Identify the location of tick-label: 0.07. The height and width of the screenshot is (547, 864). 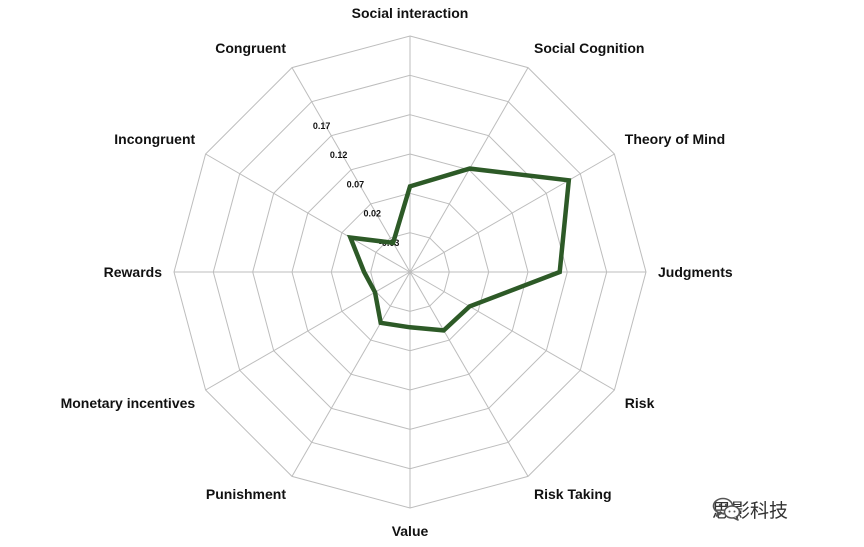
(356, 184).